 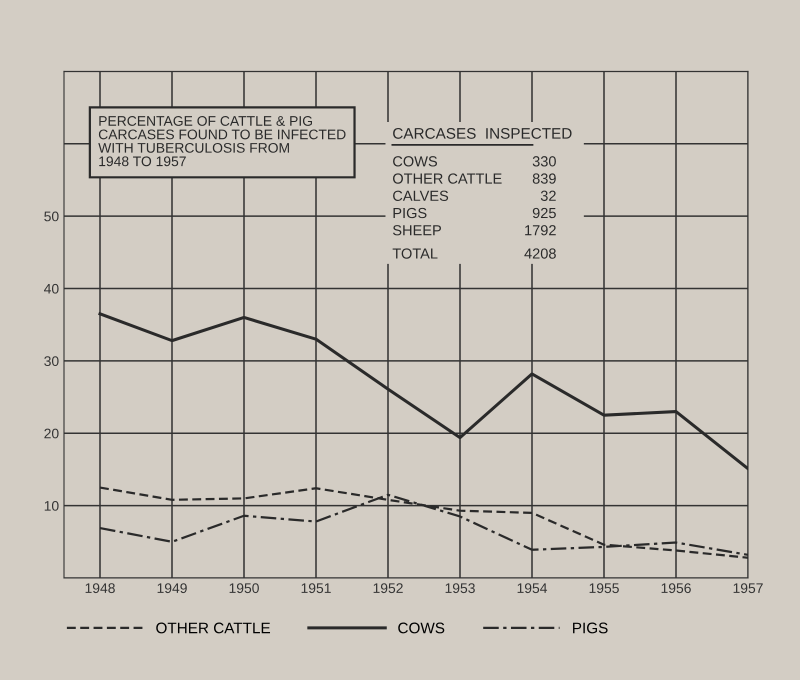 I want to click on annotation: OTHER CATTLE, so click(x=447, y=178).